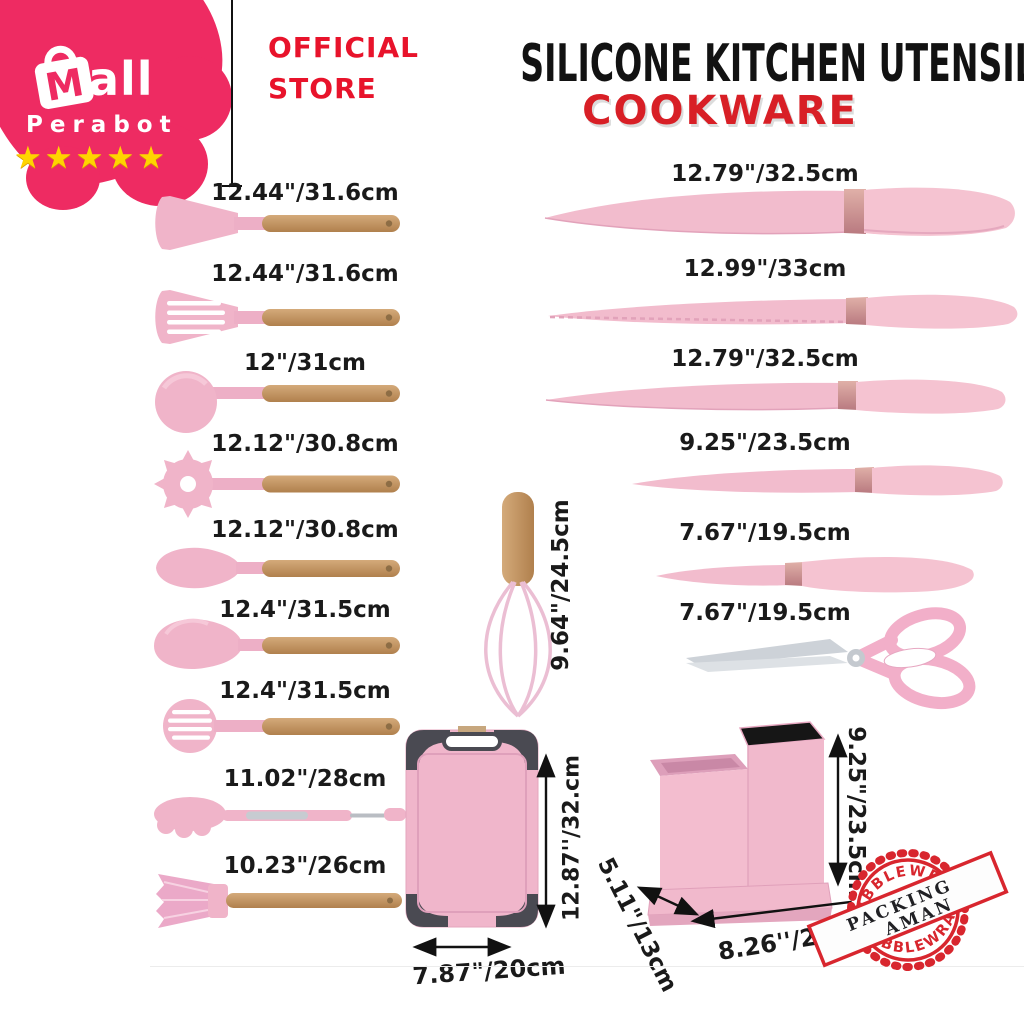 This screenshot has height=1024, width=1024. What do you see at coordinates (232, 93) in the screenshot?
I see `measure-reference-line` at bounding box center [232, 93].